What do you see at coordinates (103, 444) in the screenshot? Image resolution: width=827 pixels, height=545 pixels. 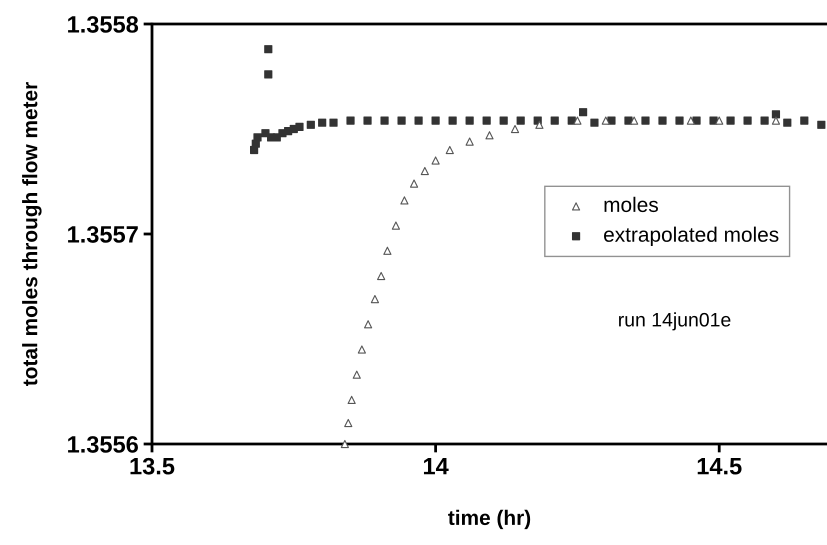 I see `y-tick-label: 1.3556` at bounding box center [103, 444].